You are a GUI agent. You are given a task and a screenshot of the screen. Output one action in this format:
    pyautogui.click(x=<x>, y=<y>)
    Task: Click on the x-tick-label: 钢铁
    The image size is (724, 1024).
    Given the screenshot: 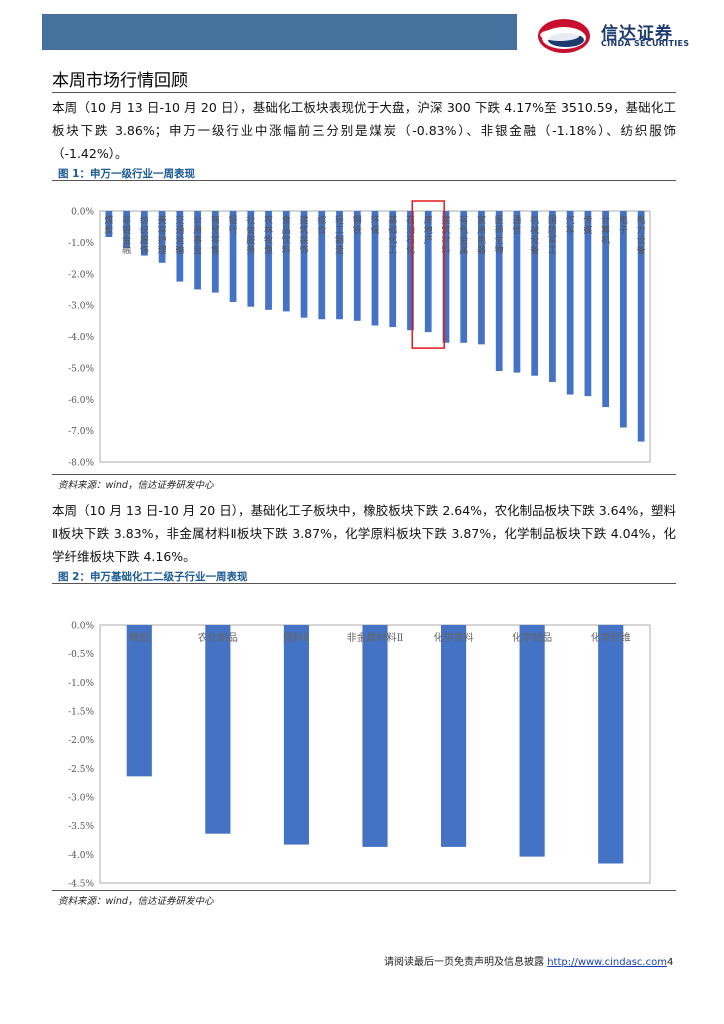 What is the action you would take?
    pyautogui.click(x=357, y=225)
    